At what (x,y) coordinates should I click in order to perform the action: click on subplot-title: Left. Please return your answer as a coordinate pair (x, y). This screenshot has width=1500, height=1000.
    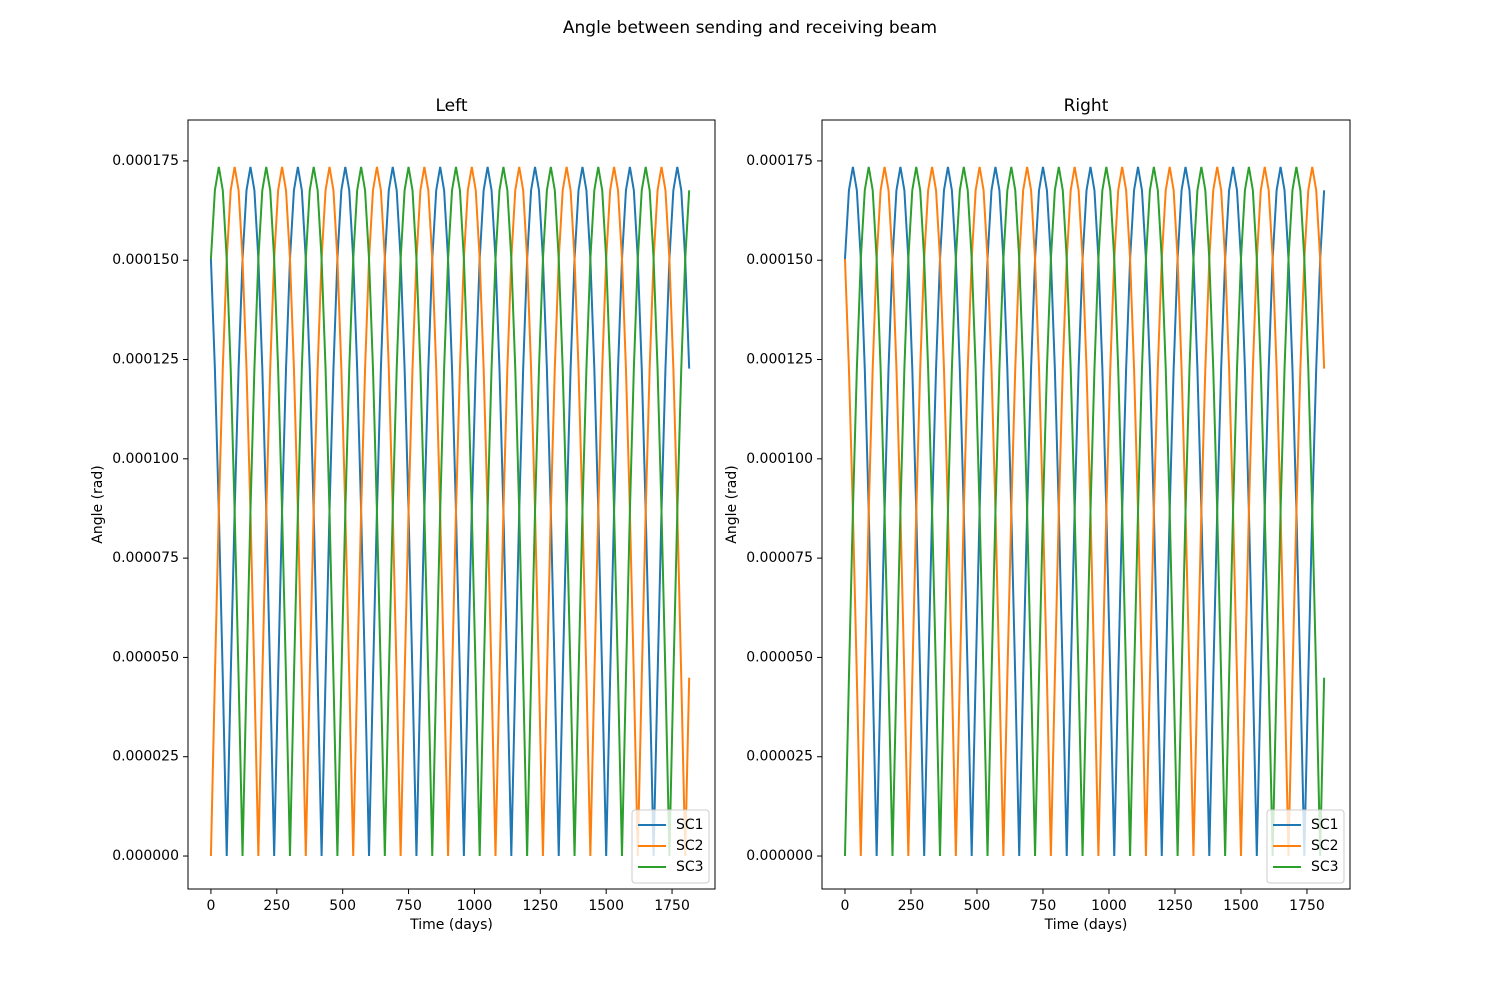
    Looking at the image, I should click on (452, 106).